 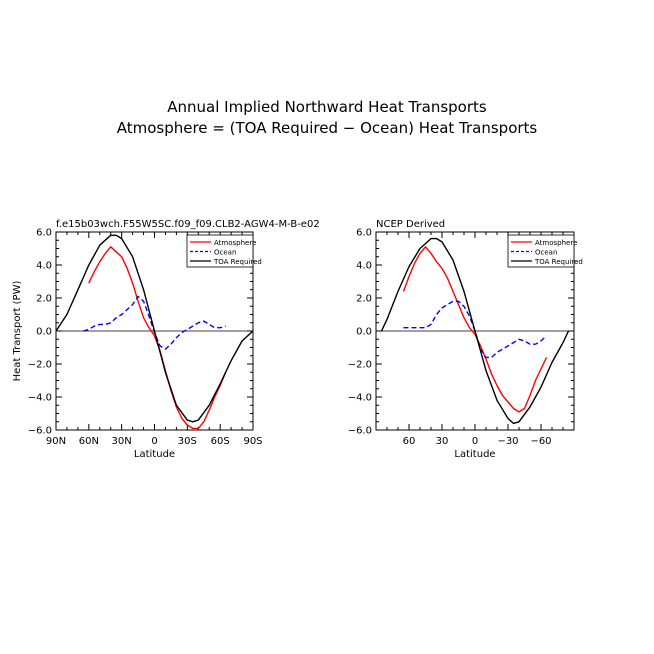 What do you see at coordinates (540, 441) in the screenshot?
I see `x-tick-label: −60` at bounding box center [540, 441].